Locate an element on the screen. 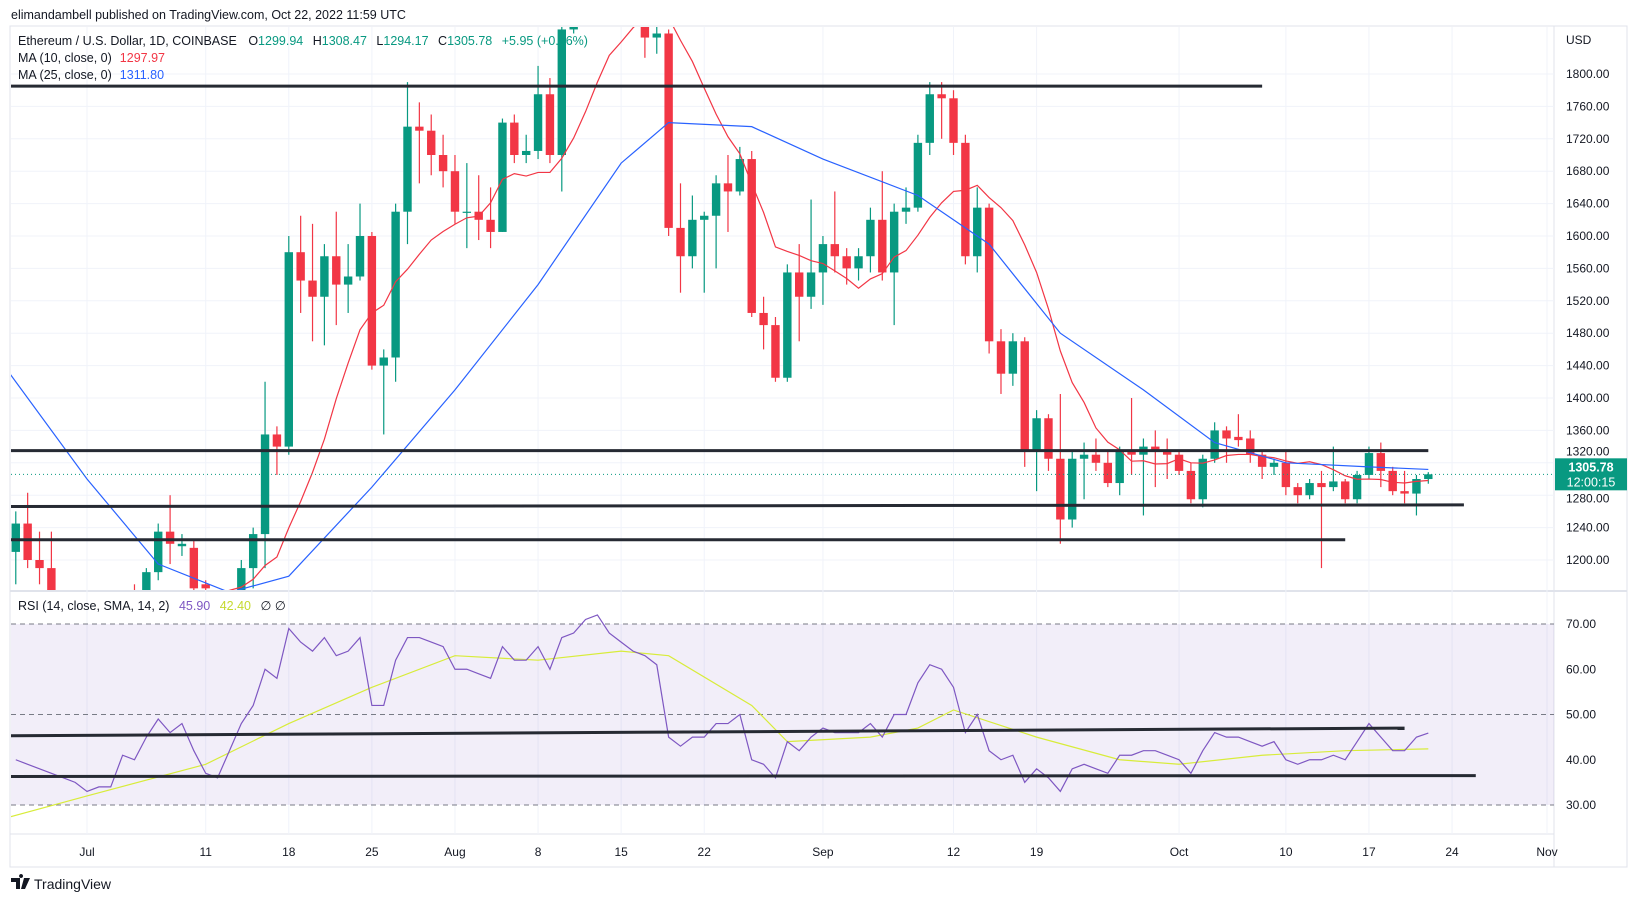  rsi-extra: ∅ ∅ is located at coordinates (272, 606).